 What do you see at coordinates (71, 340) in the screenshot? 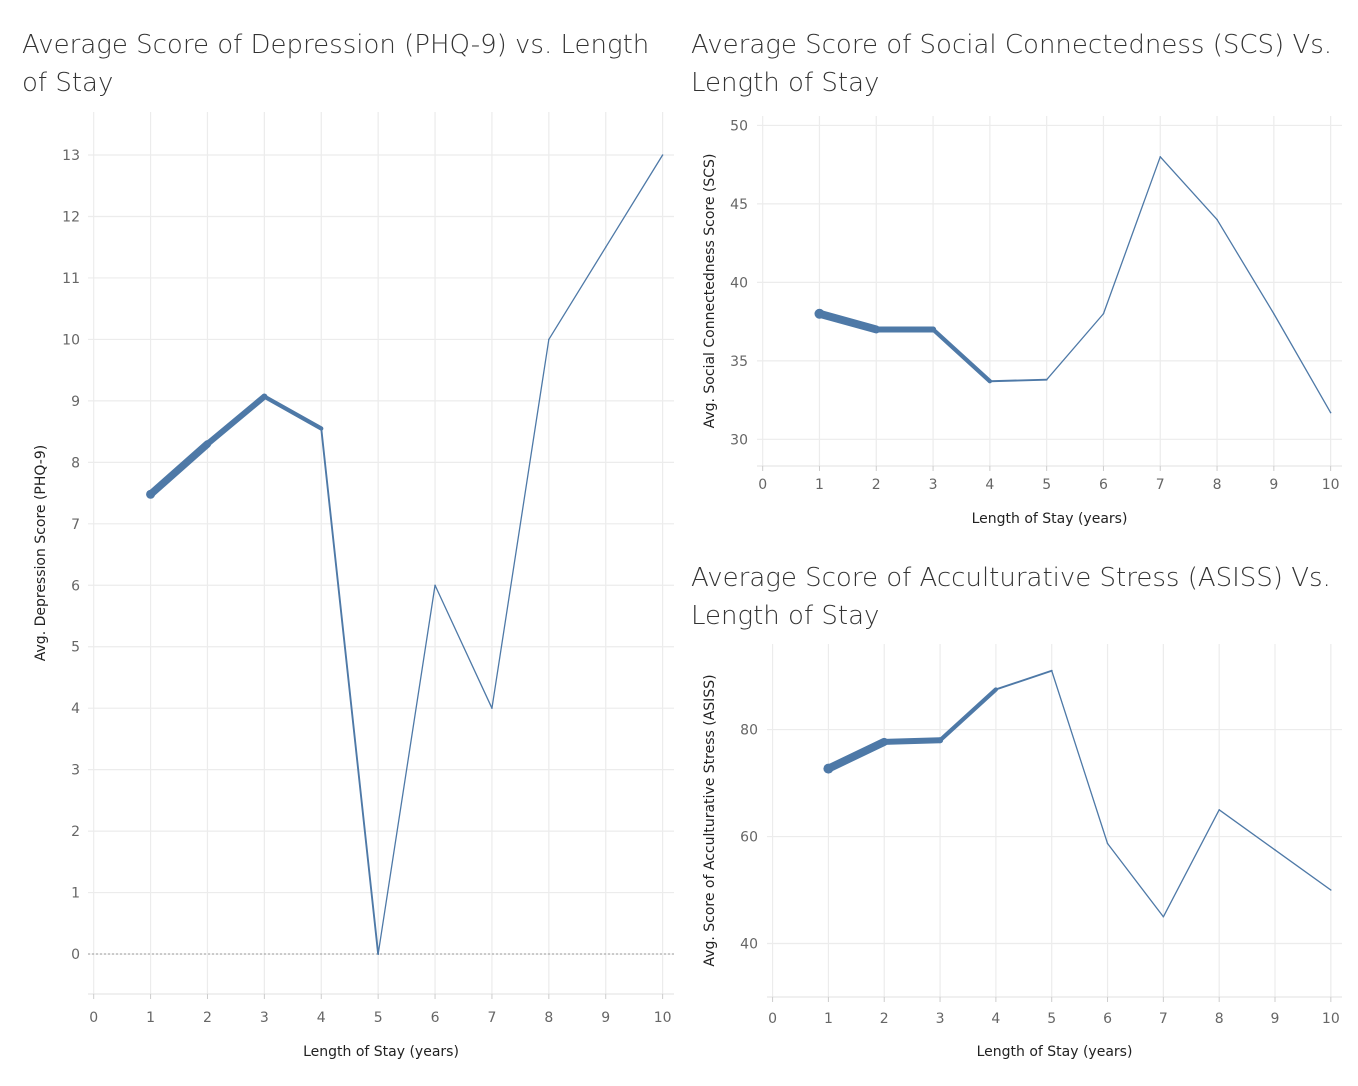
I see `y-tick-label: 10` at bounding box center [71, 340].